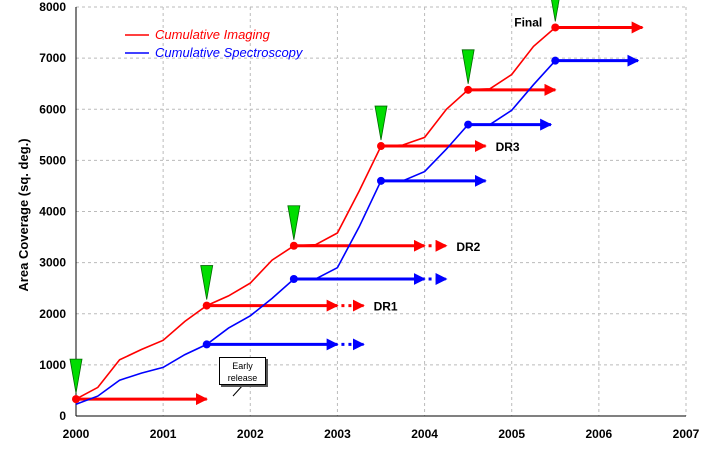  Describe the element at coordinates (52, 365) in the screenshot. I see `y-tick-label: 1000` at that location.